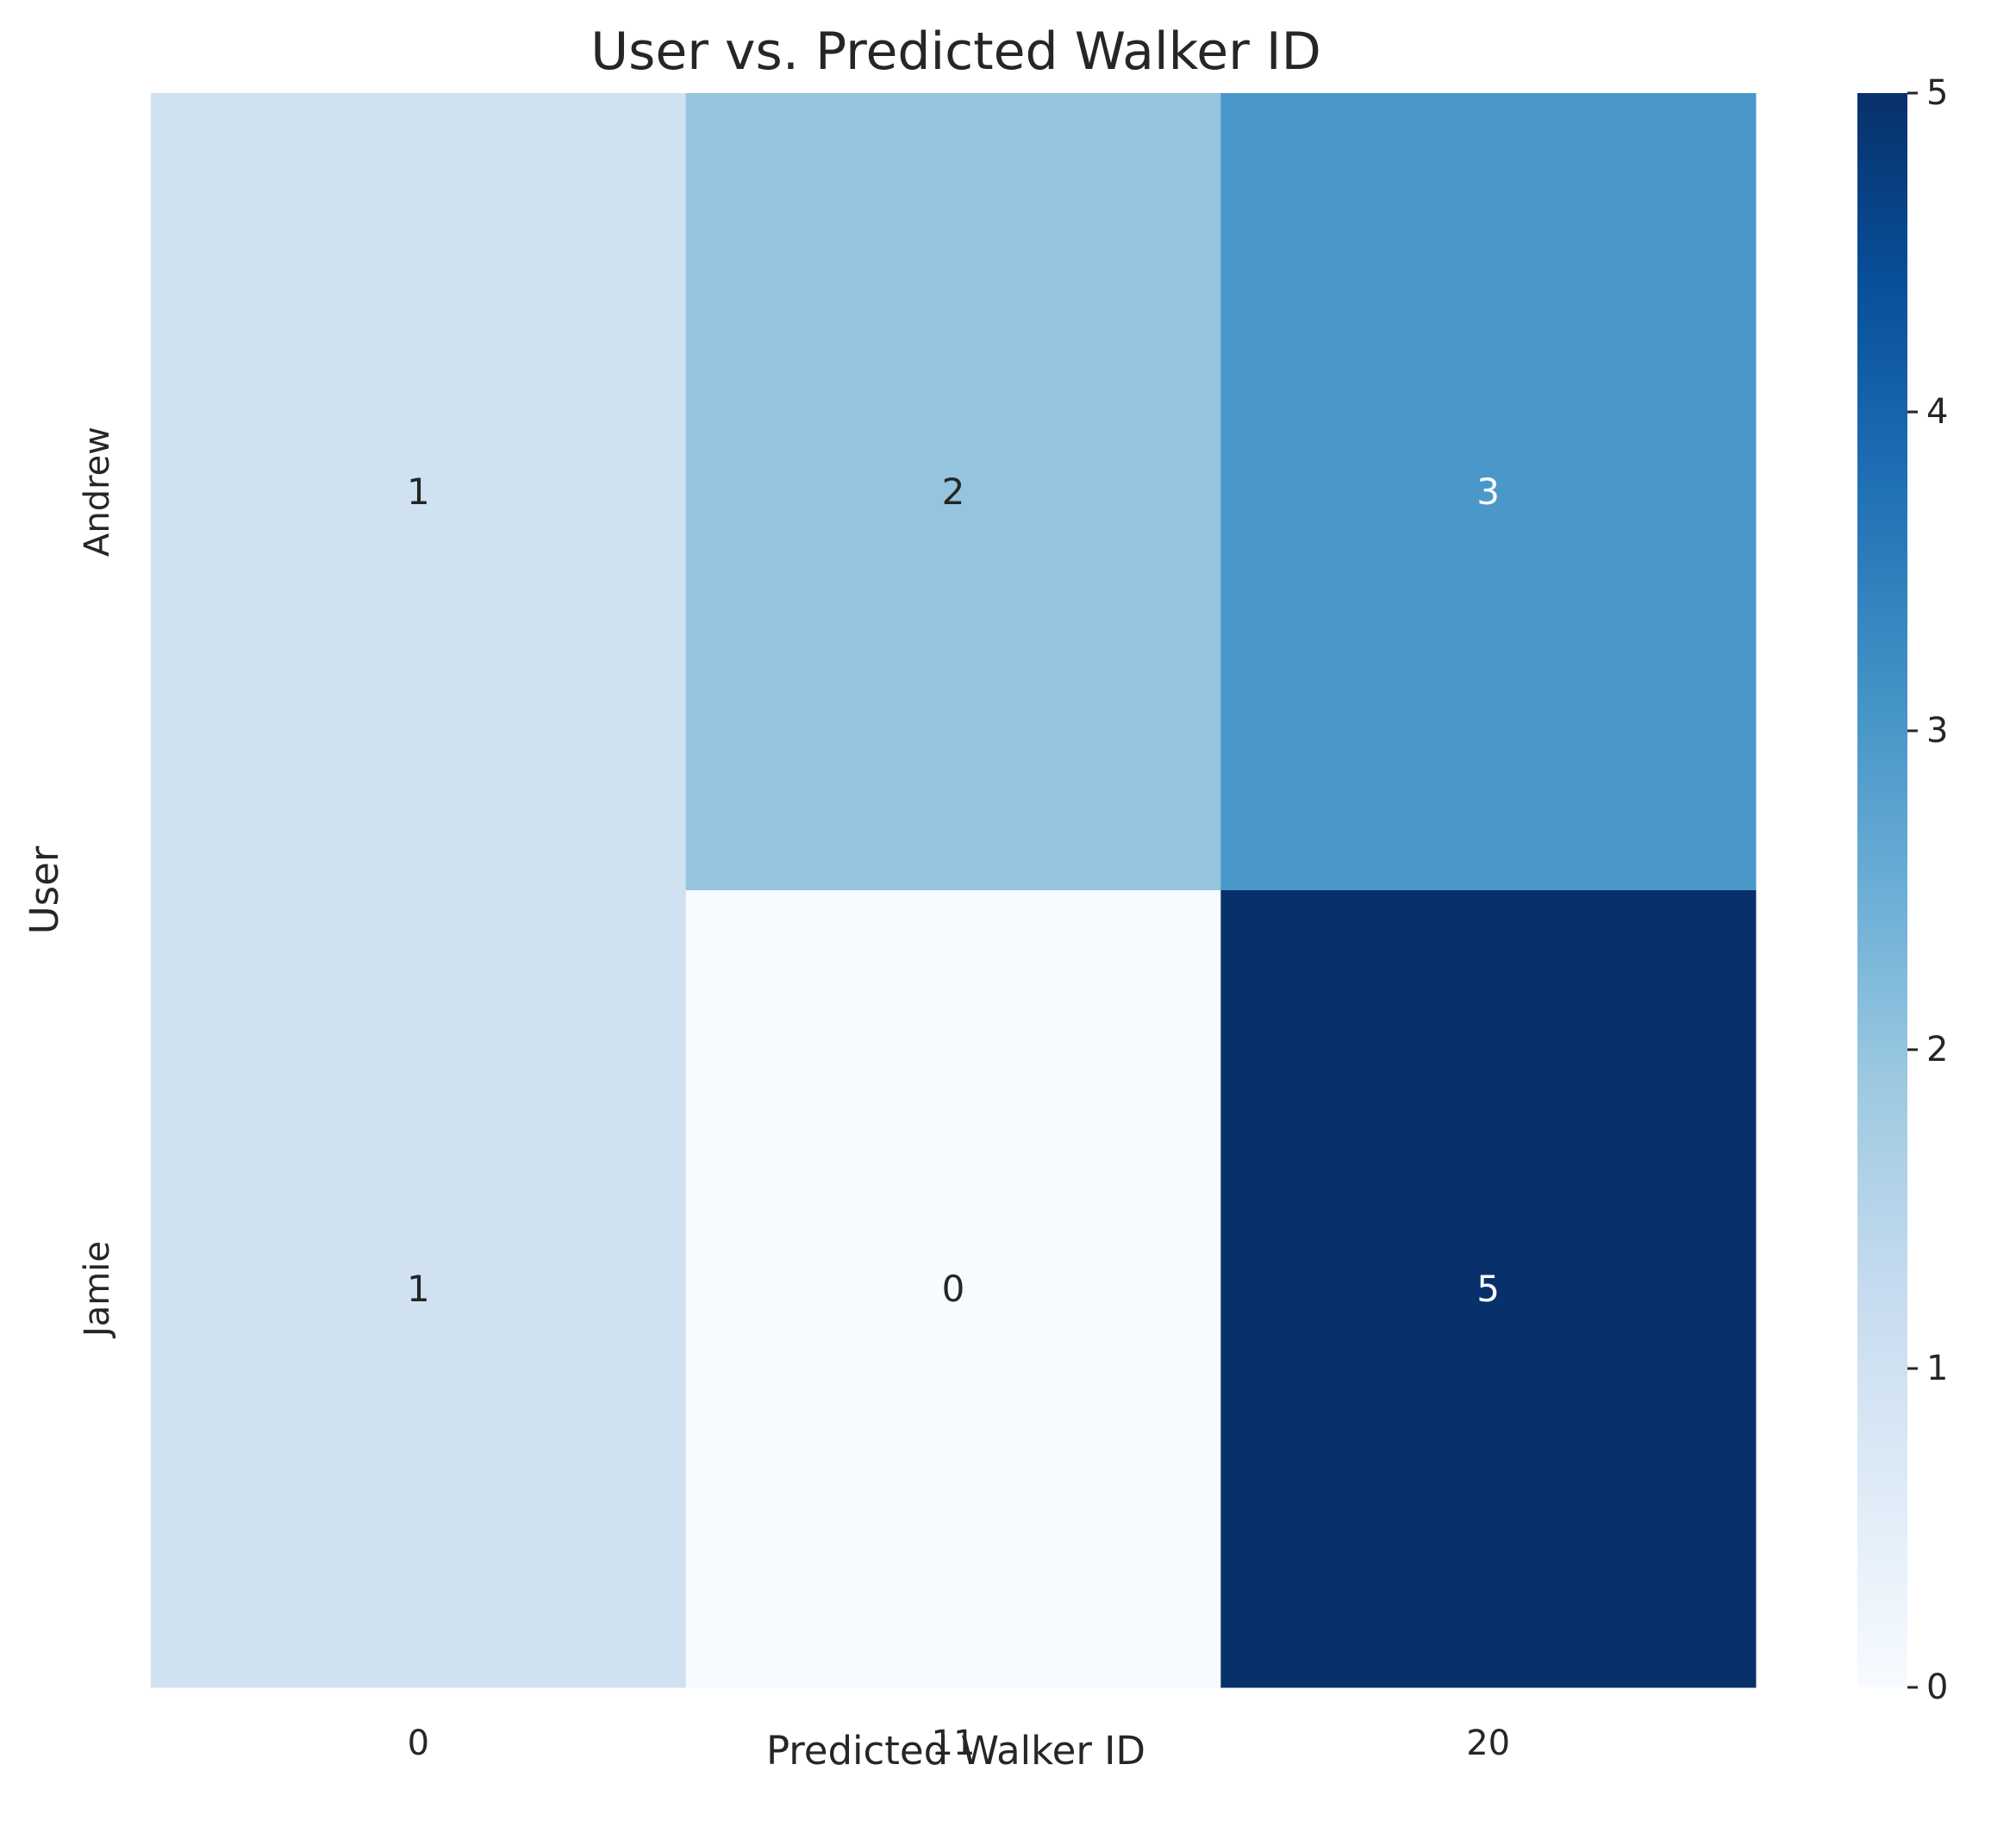 The image size is (2016, 1833). What do you see at coordinates (97, 1290) in the screenshot?
I see `y-tick-label: Jamie` at bounding box center [97, 1290].